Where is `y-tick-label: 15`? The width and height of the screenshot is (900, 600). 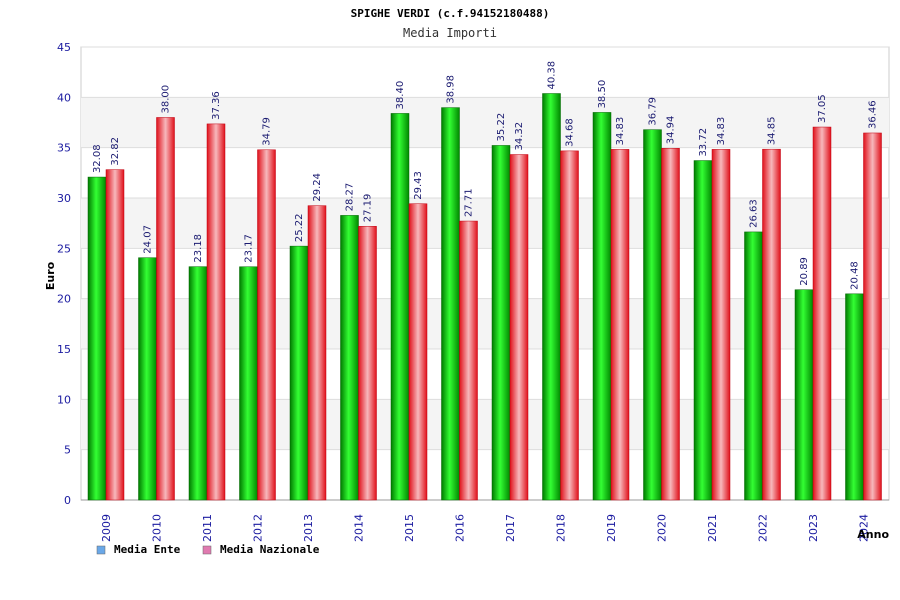 y-tick-label: 15 is located at coordinates (64, 349).